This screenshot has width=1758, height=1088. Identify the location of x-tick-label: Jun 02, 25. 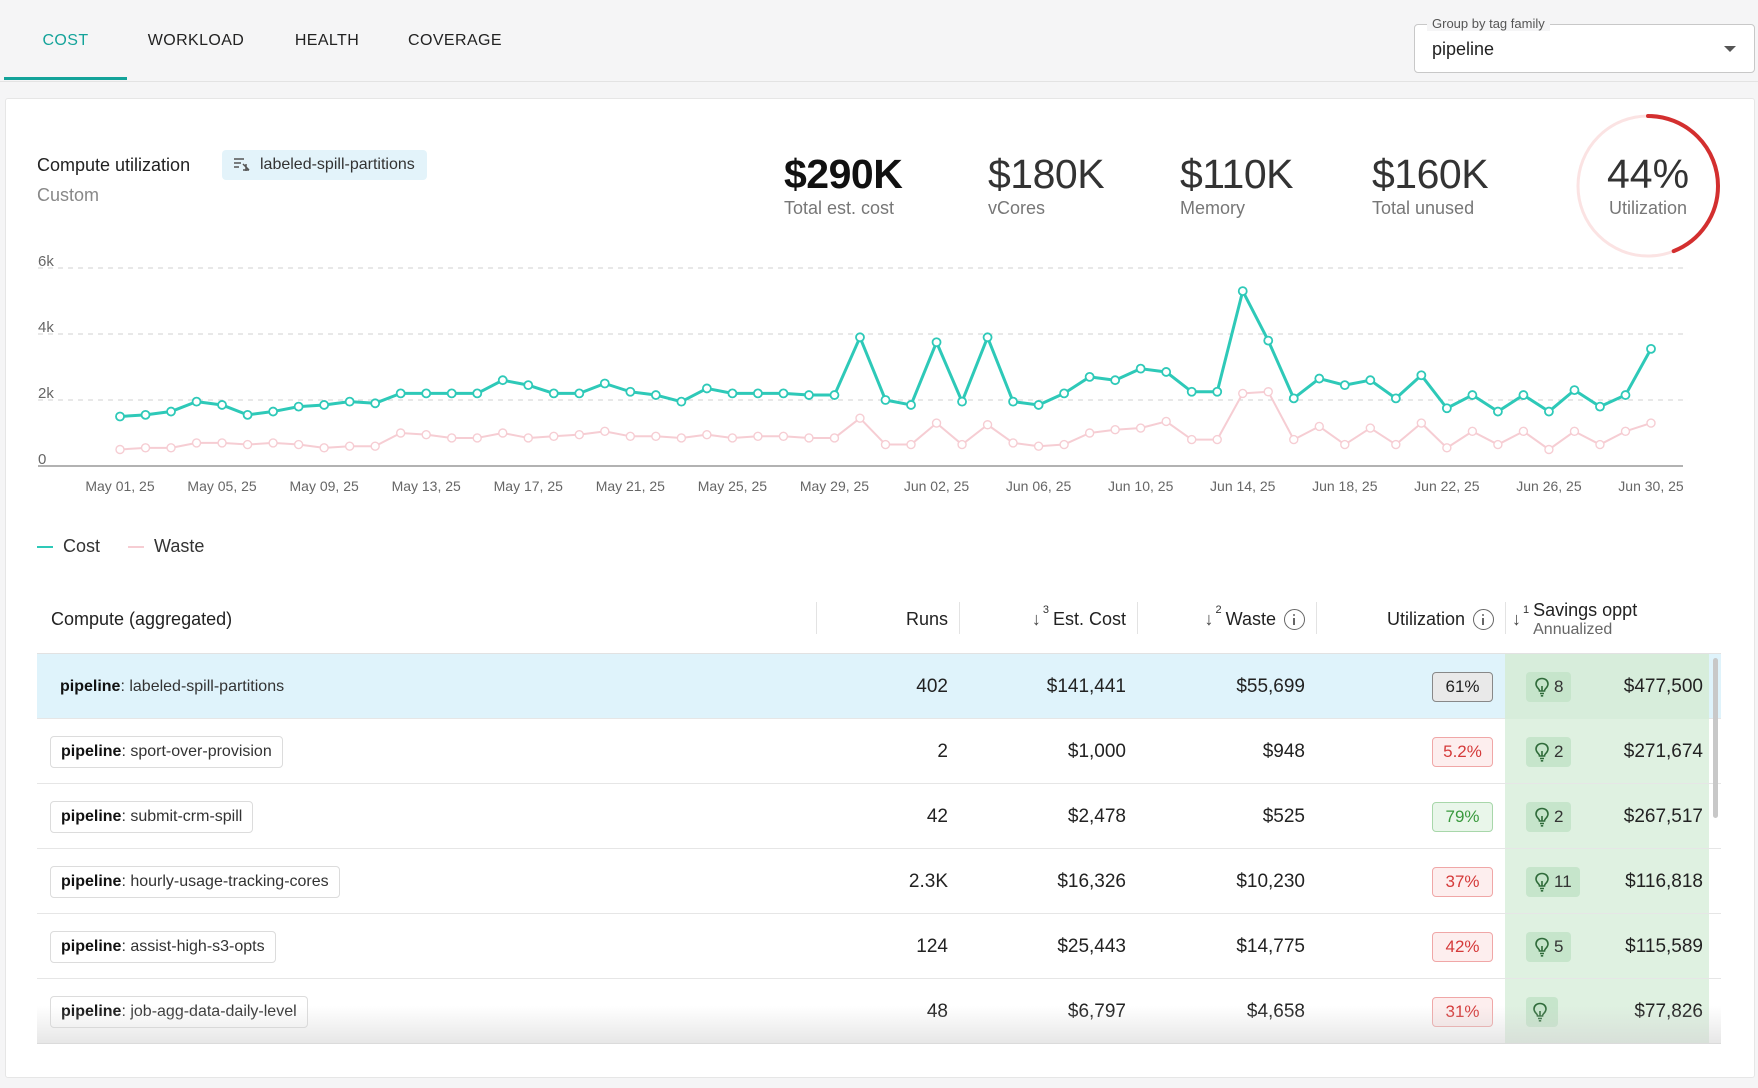
(937, 486).